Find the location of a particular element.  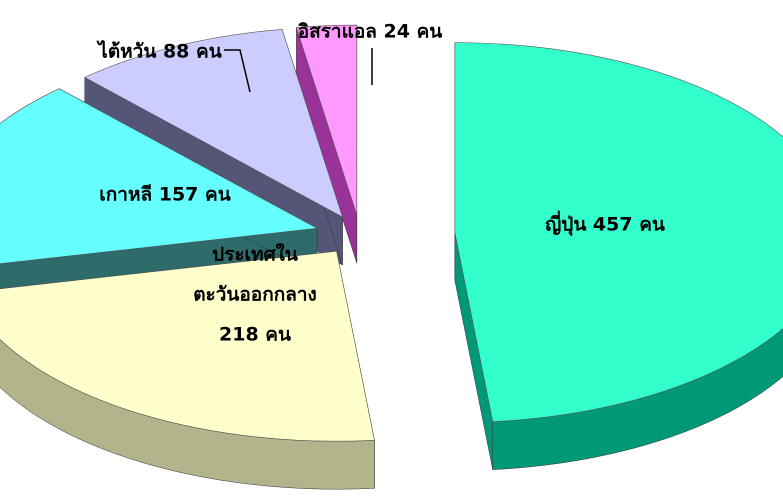

pie-slice-korea-top is located at coordinates (159, 176).